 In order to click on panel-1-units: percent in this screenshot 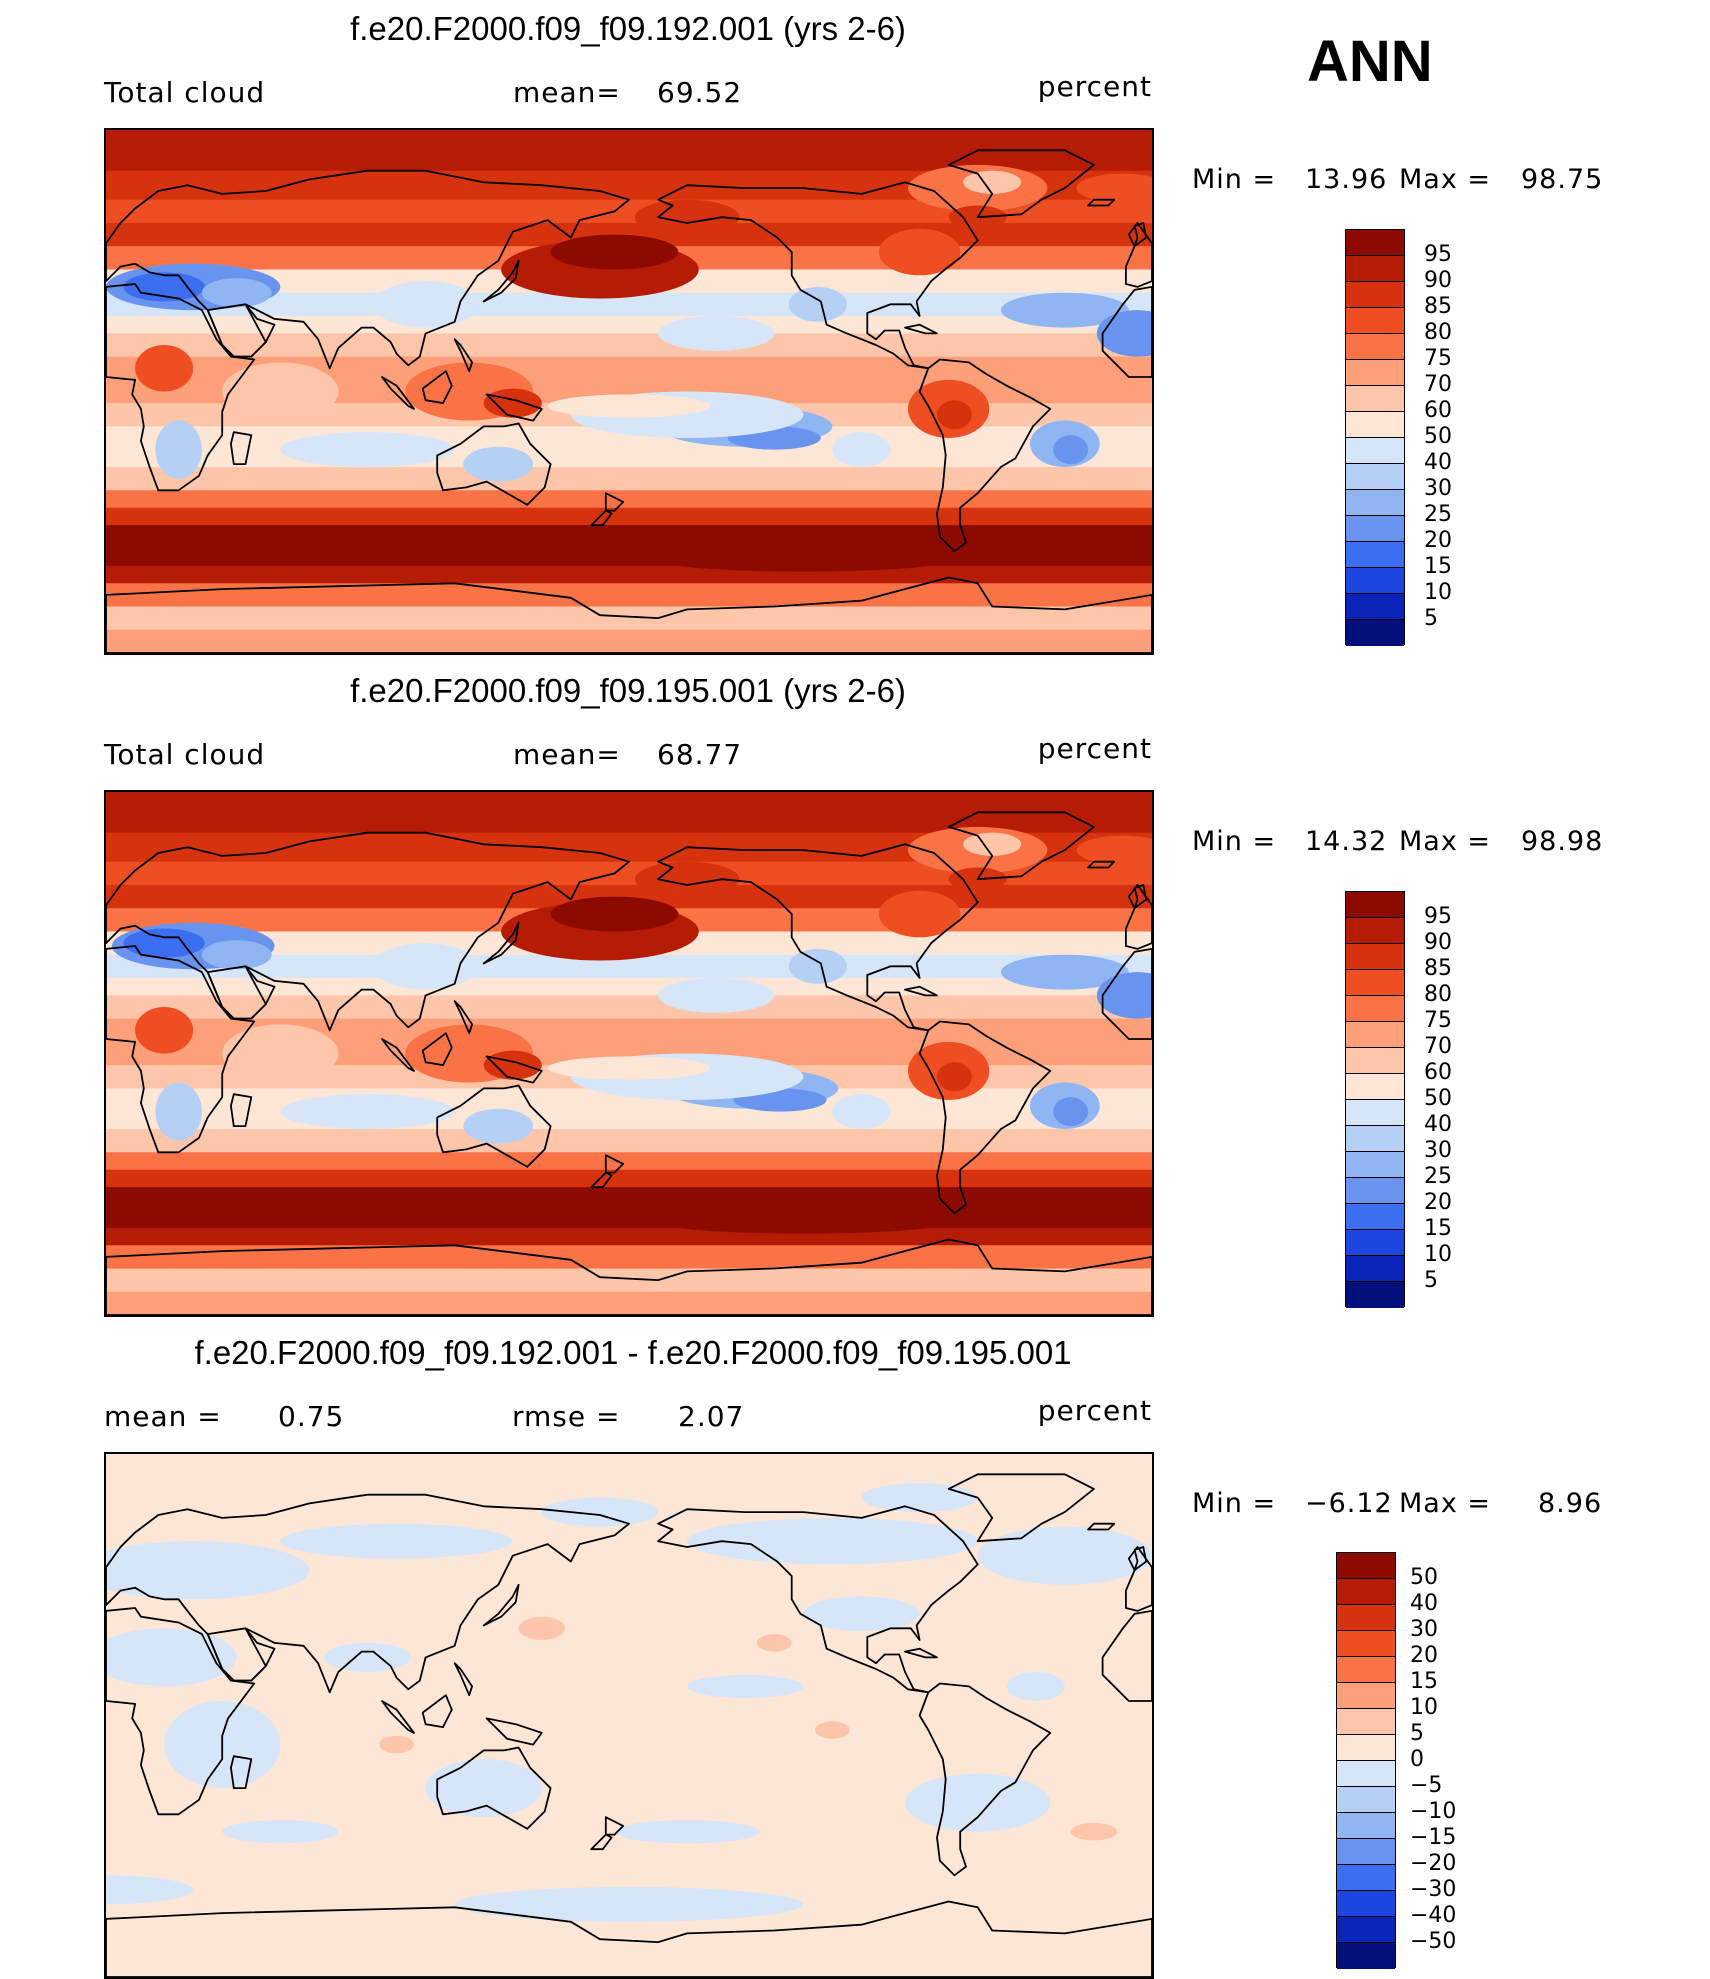, I will do `click(1094, 86)`.